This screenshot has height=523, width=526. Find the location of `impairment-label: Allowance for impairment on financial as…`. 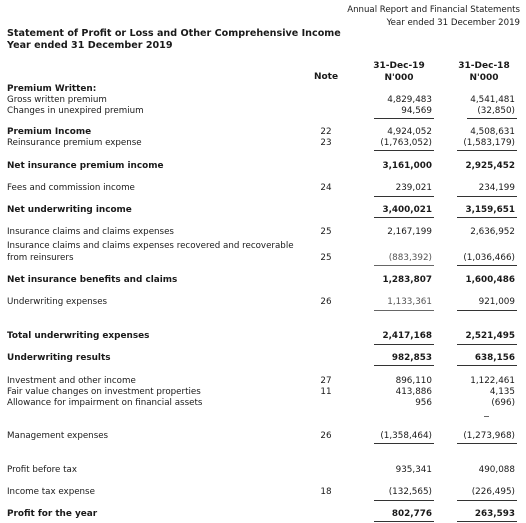

impairment-label: Allowance for impairment on financial as… is located at coordinates (105, 403).